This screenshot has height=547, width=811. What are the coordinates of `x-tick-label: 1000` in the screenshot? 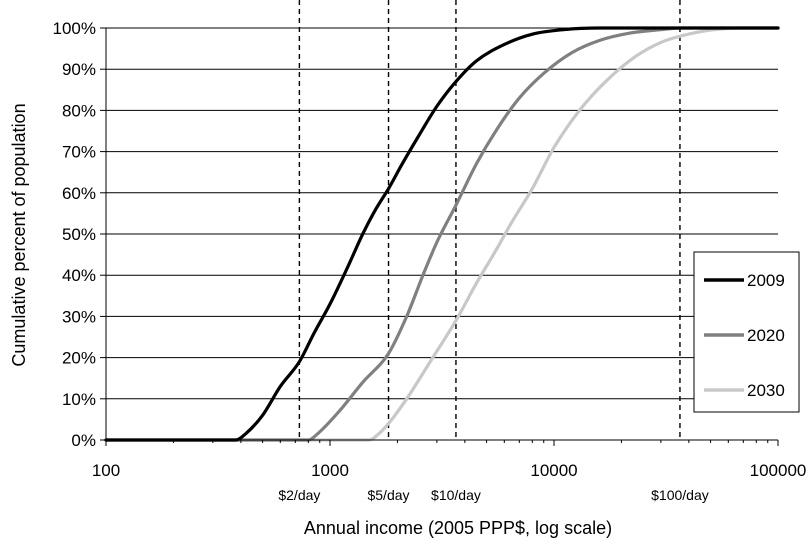 It's located at (330, 470).